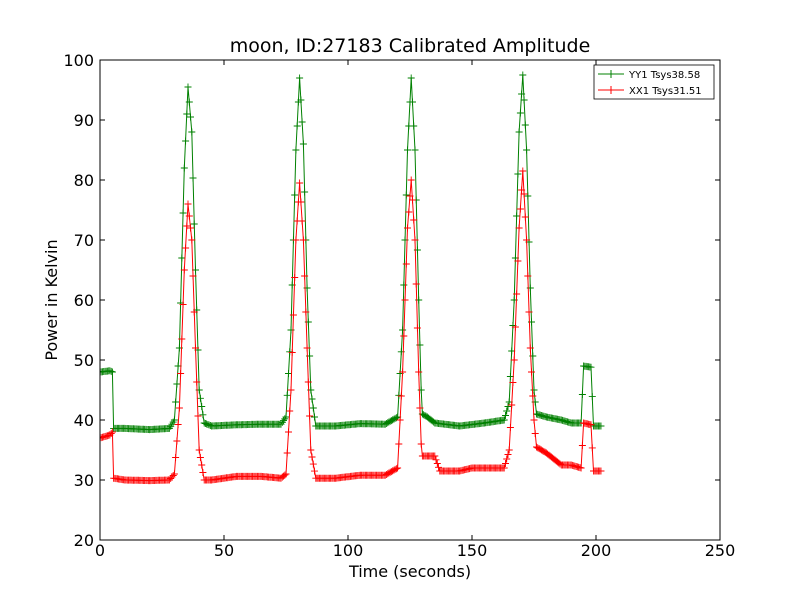  What do you see at coordinates (409, 571) in the screenshot?
I see `x-axis-label: Time (seconds)` at bounding box center [409, 571].